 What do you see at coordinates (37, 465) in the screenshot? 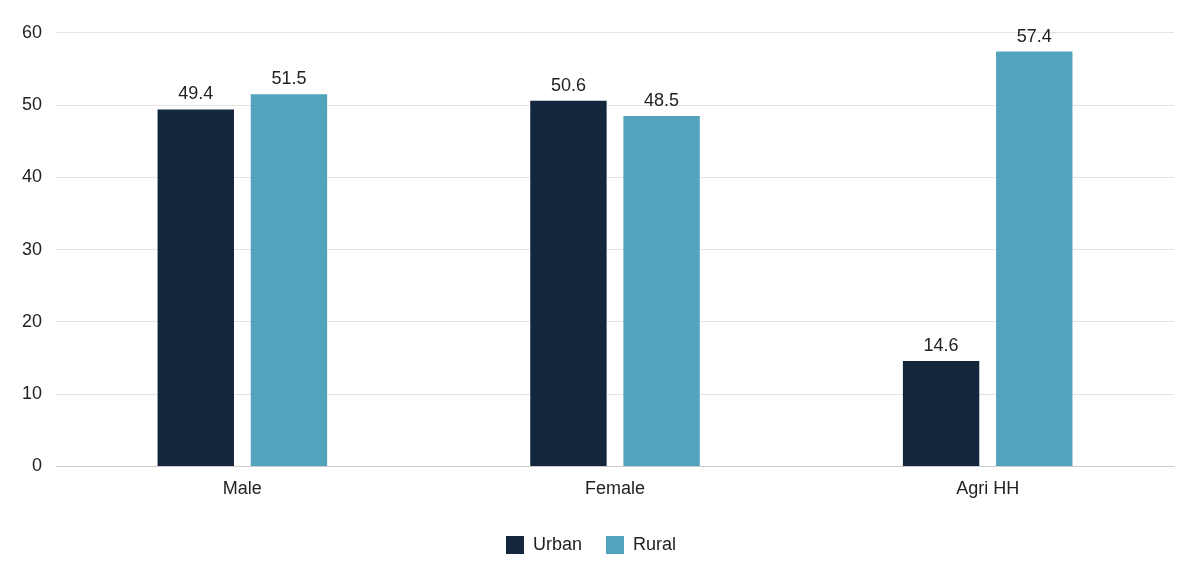
I see `y-tick-label: 0` at bounding box center [37, 465].